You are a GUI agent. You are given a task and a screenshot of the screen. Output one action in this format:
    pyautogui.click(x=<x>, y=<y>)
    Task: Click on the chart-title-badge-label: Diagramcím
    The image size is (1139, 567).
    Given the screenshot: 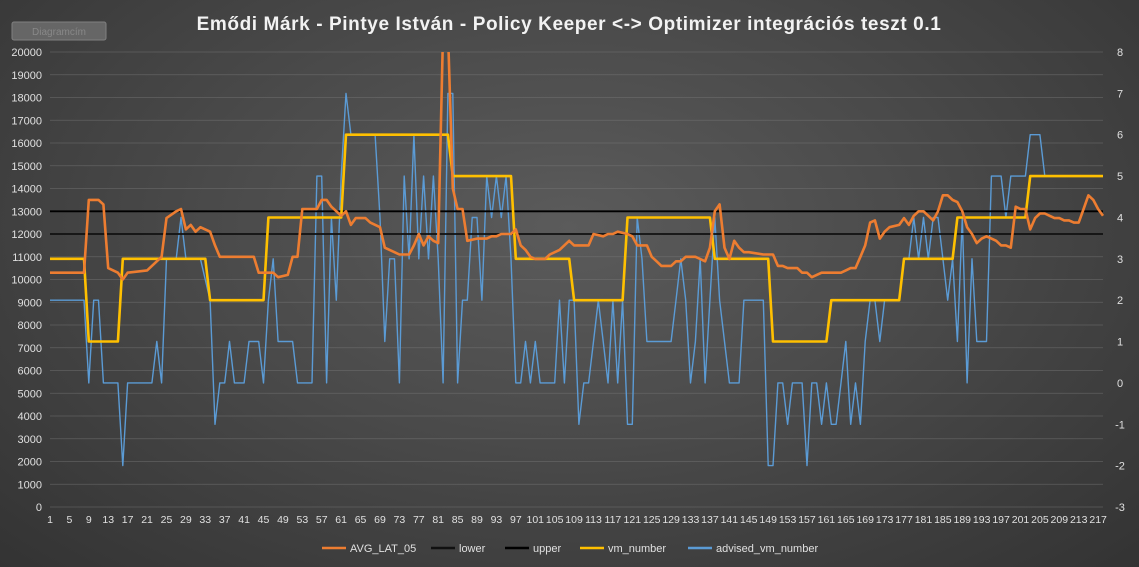 What is the action you would take?
    pyautogui.click(x=59, y=32)
    